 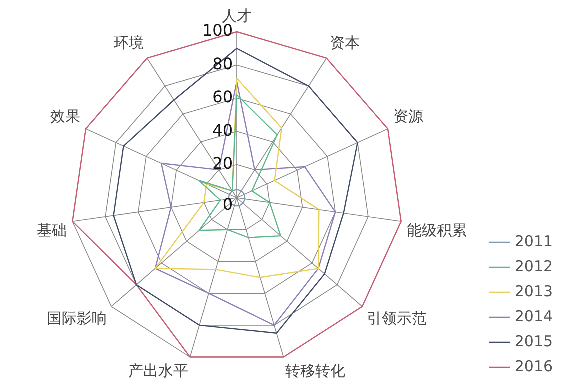 I want to click on legend-label: 2014, so click(x=534, y=316).